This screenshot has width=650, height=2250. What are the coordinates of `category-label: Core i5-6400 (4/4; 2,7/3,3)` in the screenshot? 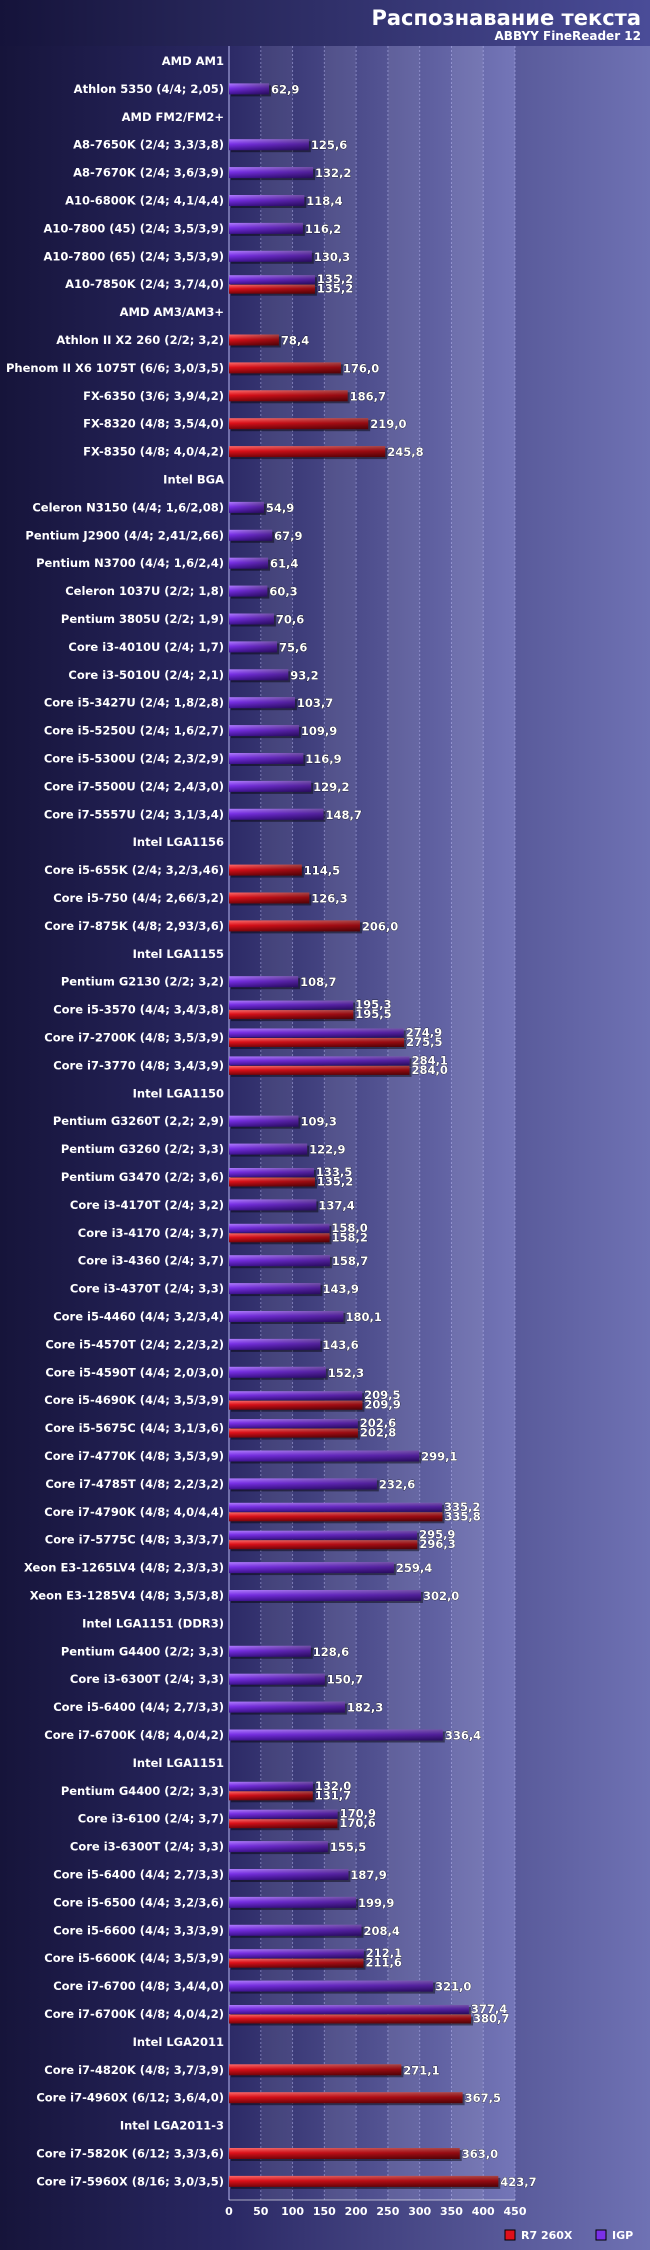 It's located at (138, 1707).